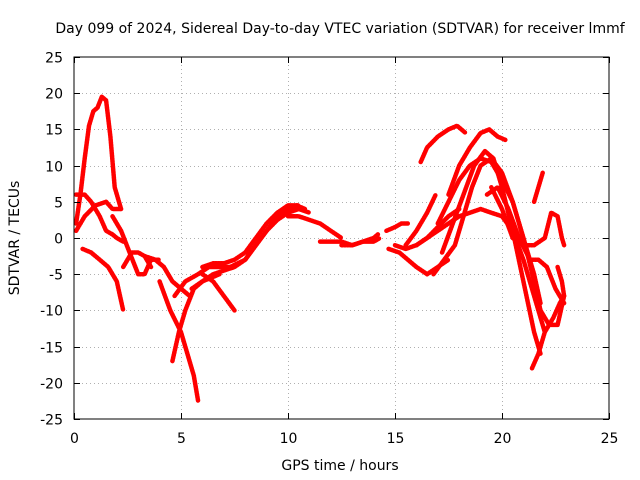 Image resolution: width=640 pixels, height=480 pixels. What do you see at coordinates (15, 238) in the screenshot?
I see `y-axis-label: SDTVAR / TECUs` at bounding box center [15, 238].